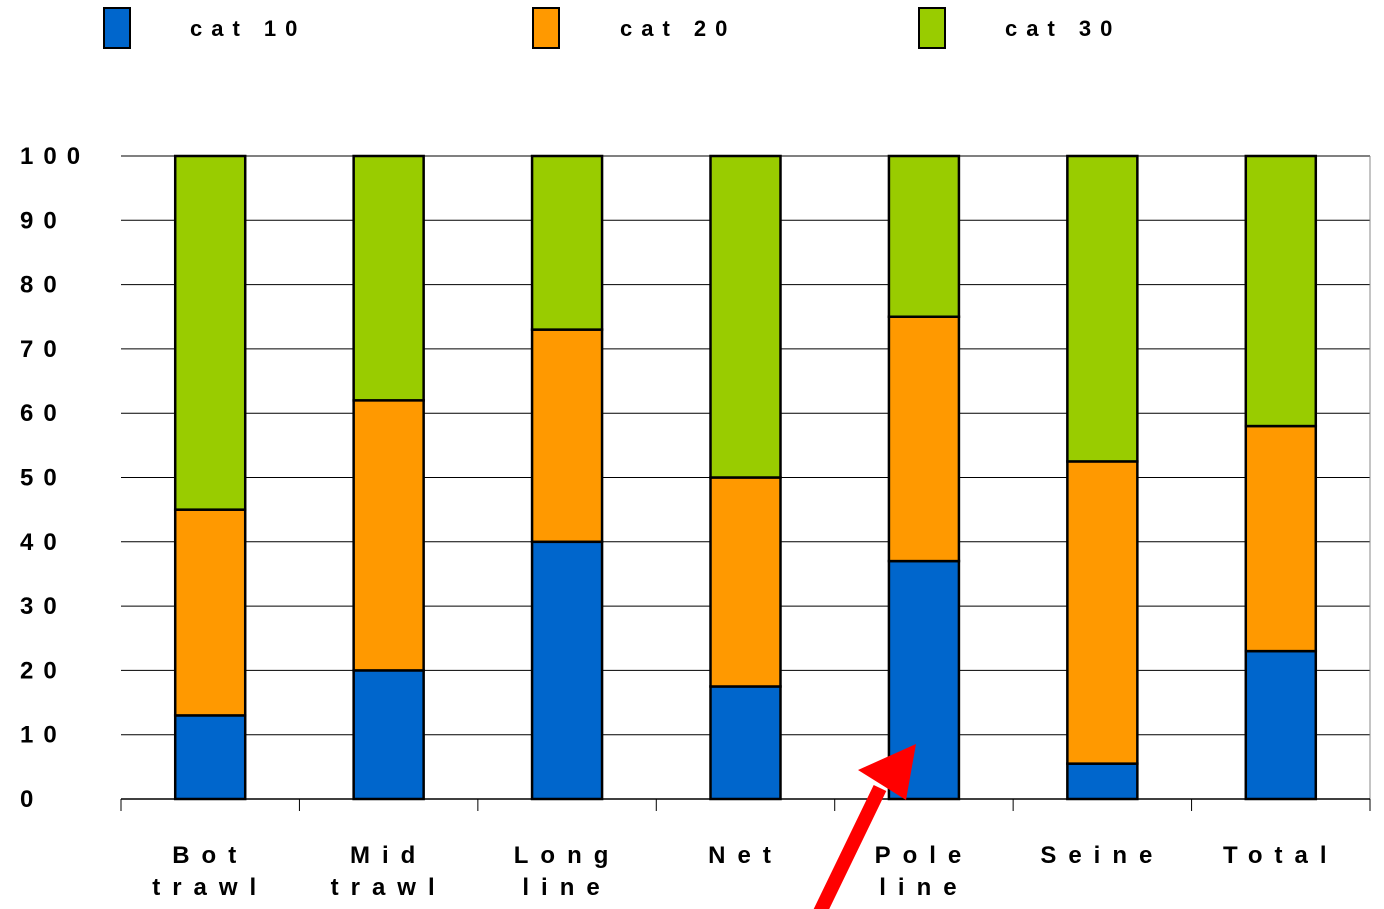 The height and width of the screenshot is (909, 1384). I want to click on y-tick-label-60: 60, so click(43, 413).